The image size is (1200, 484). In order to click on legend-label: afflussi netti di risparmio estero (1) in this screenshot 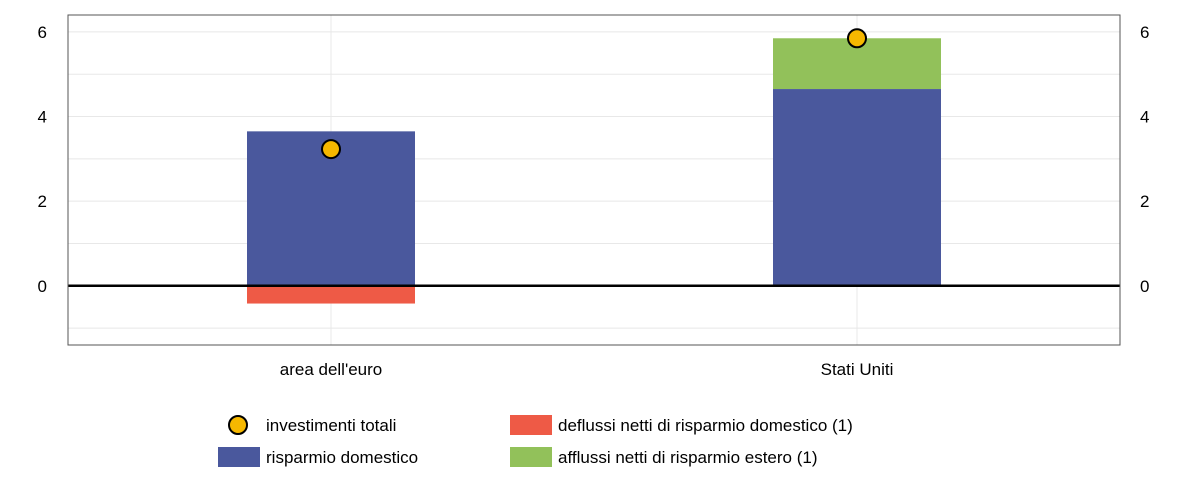, I will do `click(688, 457)`.